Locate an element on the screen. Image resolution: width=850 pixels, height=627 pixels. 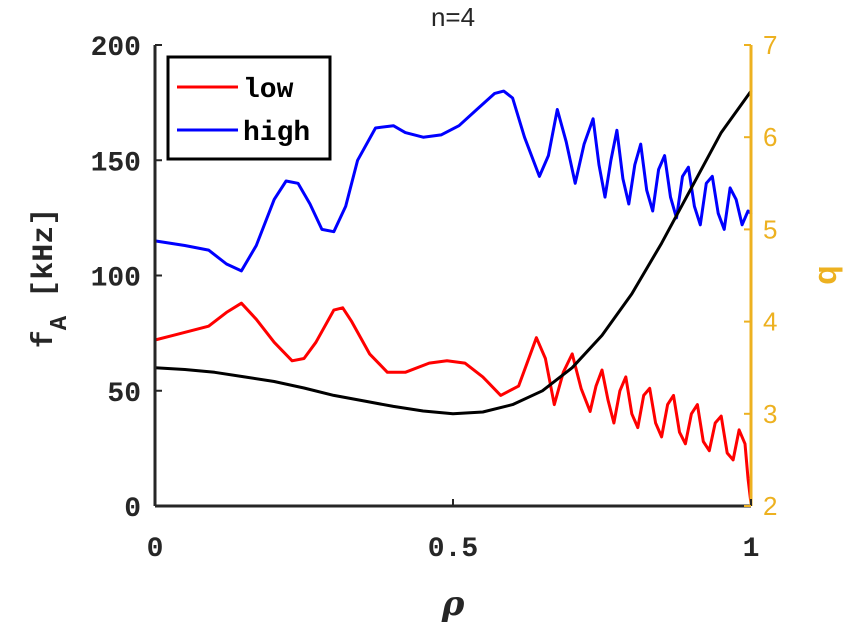
y-axis-label-gap is located at coordinates (45, 307).